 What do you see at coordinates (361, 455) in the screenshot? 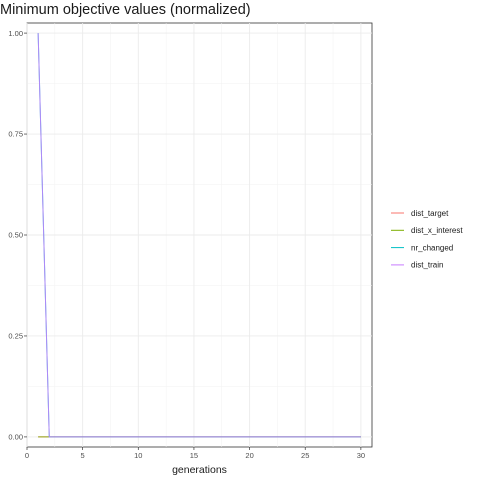
I see `x-tick-label: 30` at bounding box center [361, 455].